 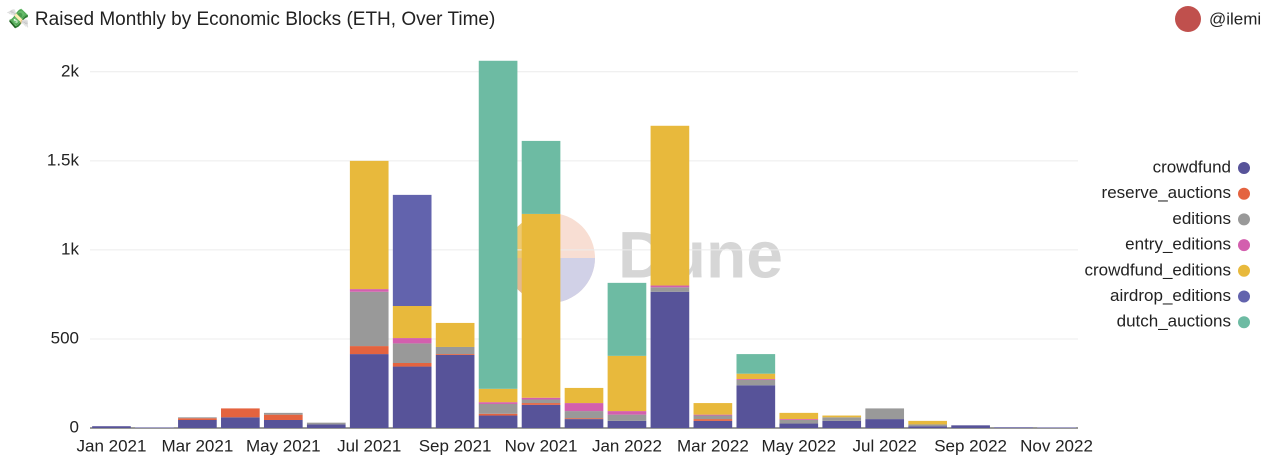 What do you see at coordinates (798, 445) in the screenshot?
I see `x-tick-label: May 2022` at bounding box center [798, 445].